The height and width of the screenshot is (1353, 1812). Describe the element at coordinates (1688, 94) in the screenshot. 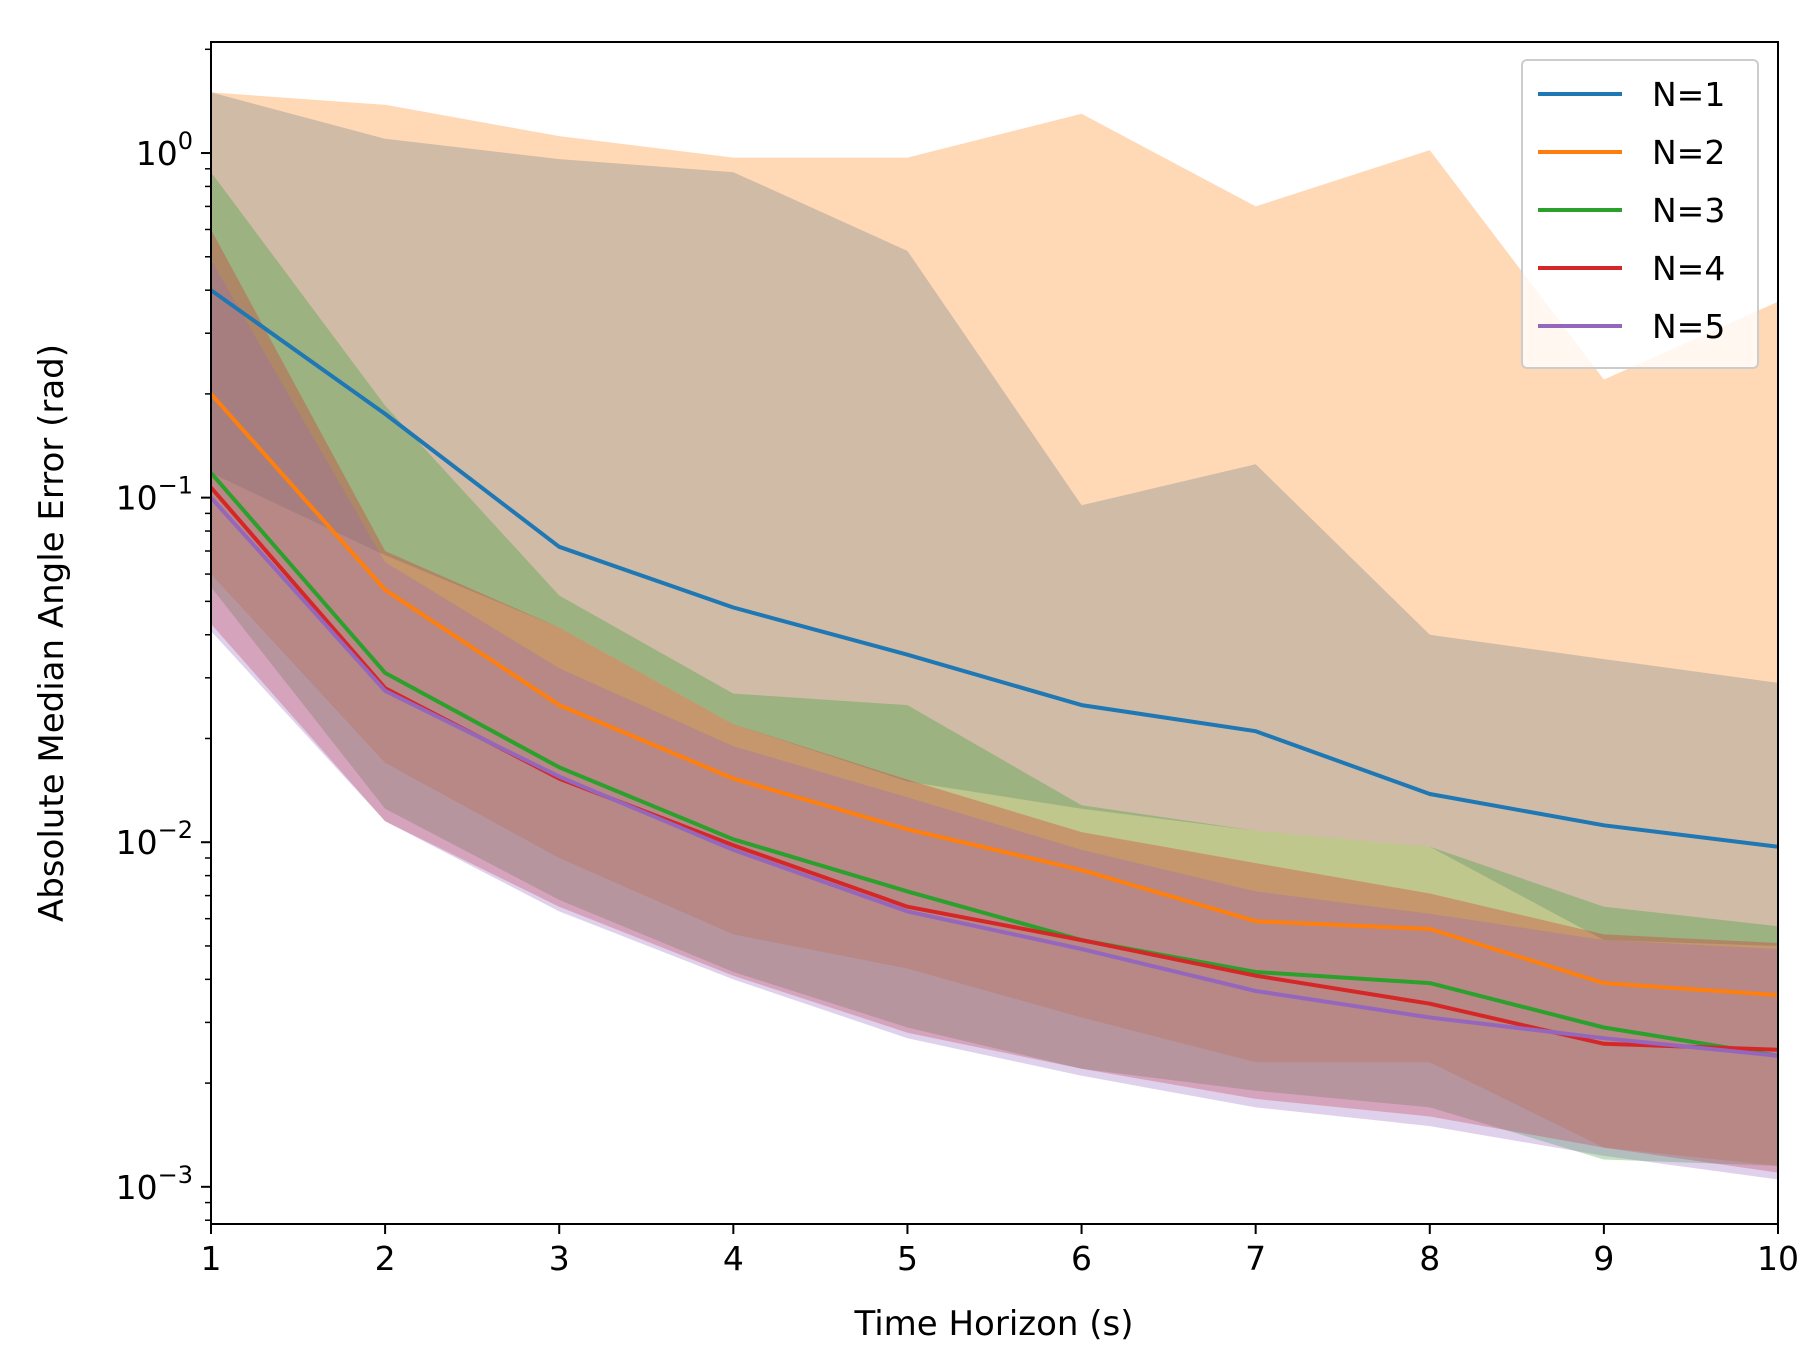

I see `legend-label-n1: N=1` at that location.